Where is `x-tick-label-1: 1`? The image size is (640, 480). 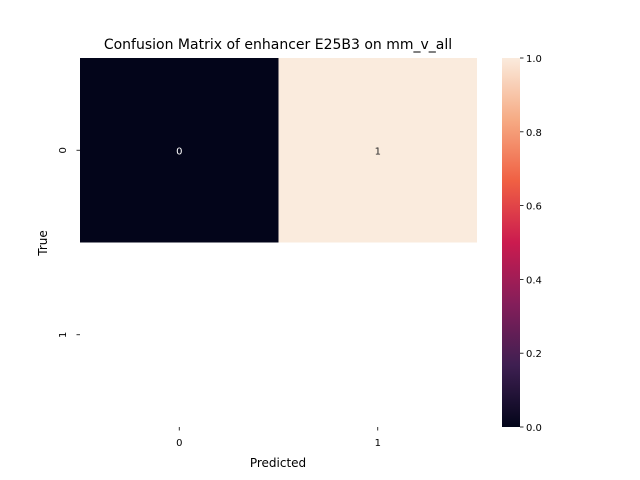 x-tick-label-1: 1 is located at coordinates (378, 443).